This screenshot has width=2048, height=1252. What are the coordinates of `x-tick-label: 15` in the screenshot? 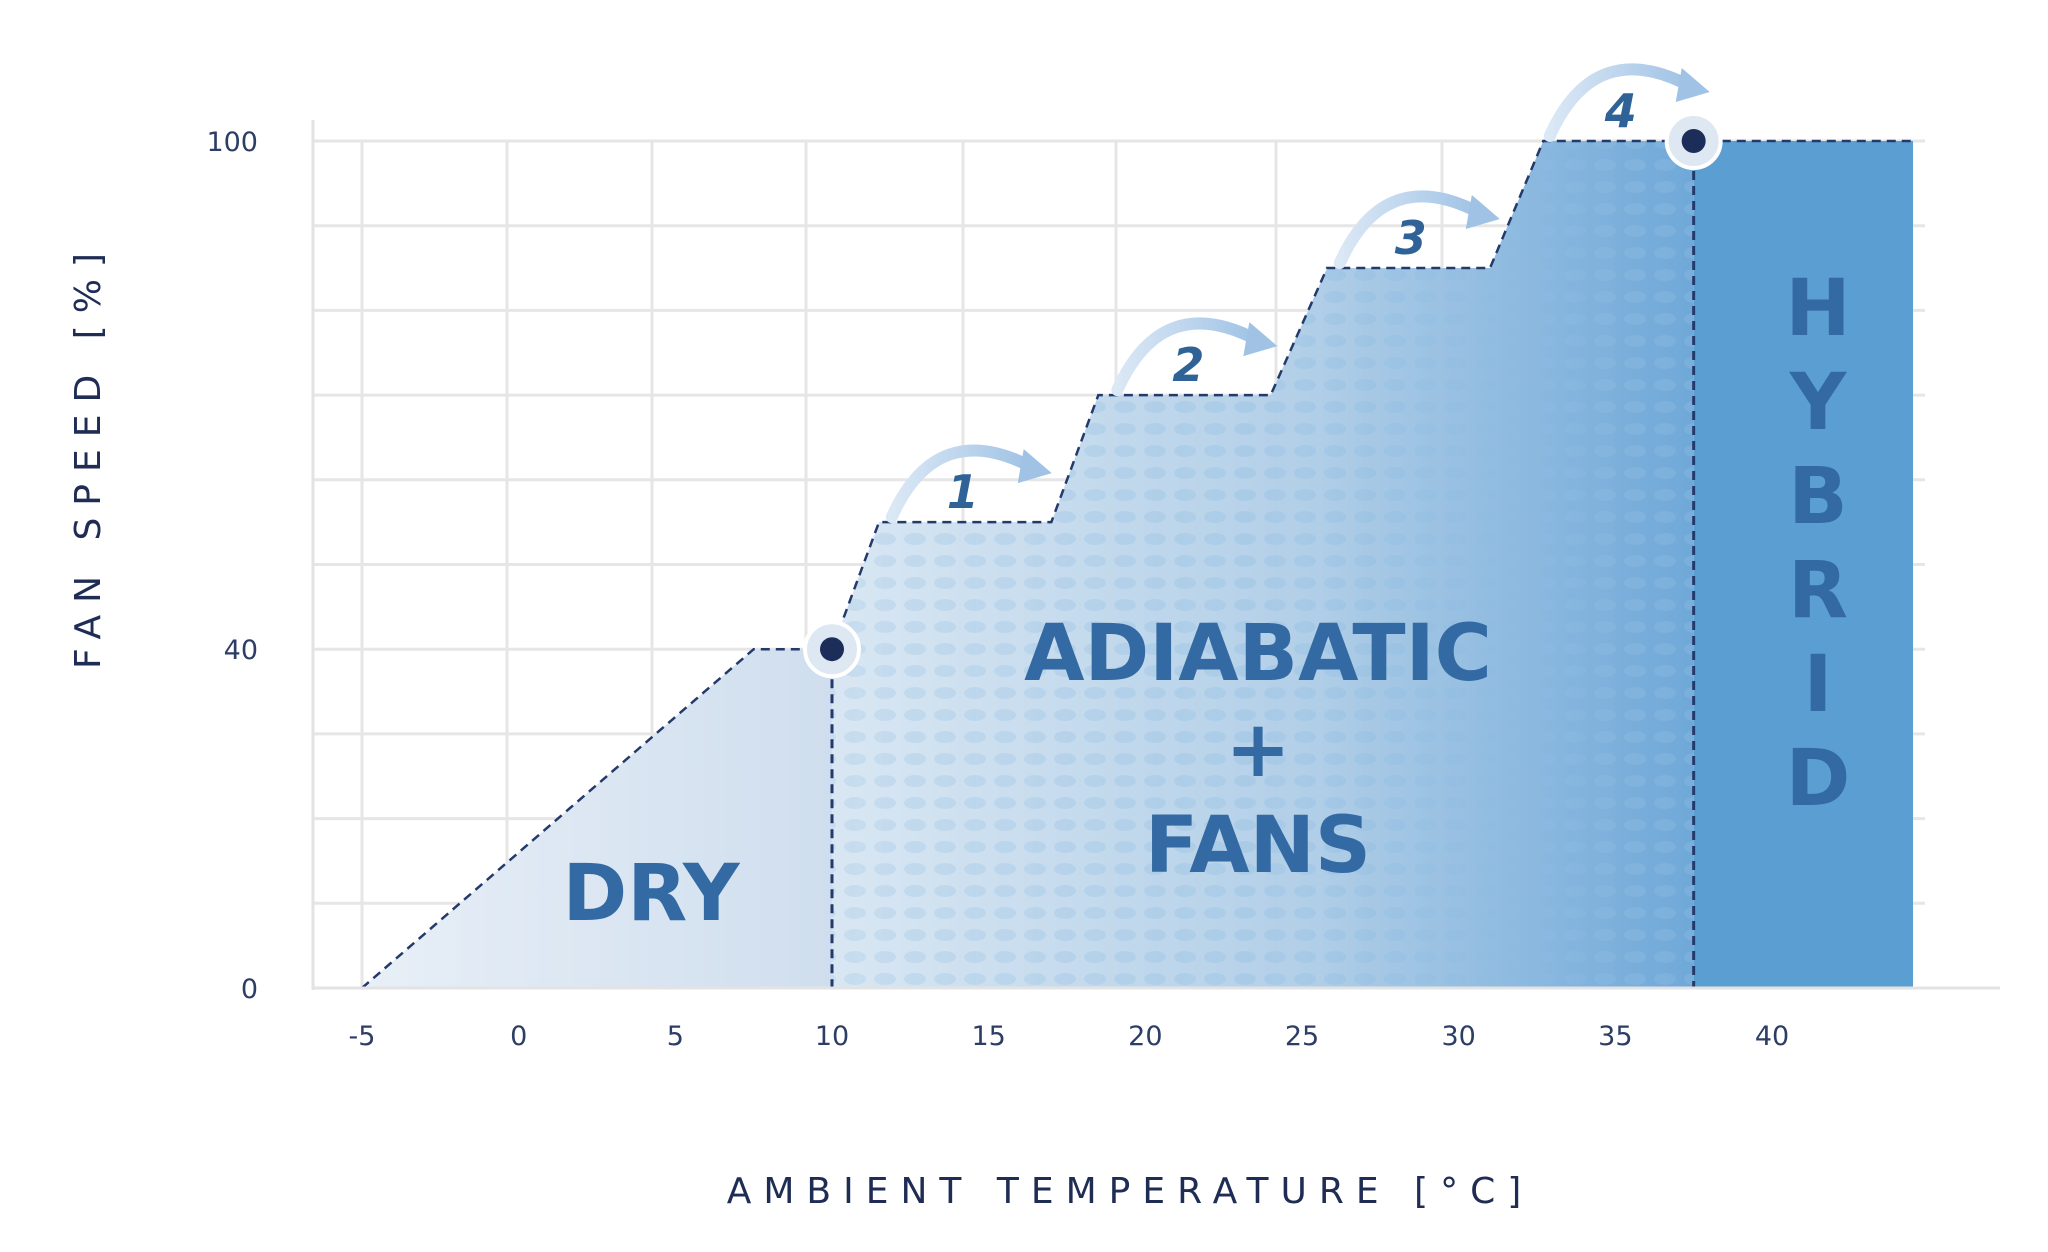 It's located at (988, 1036).